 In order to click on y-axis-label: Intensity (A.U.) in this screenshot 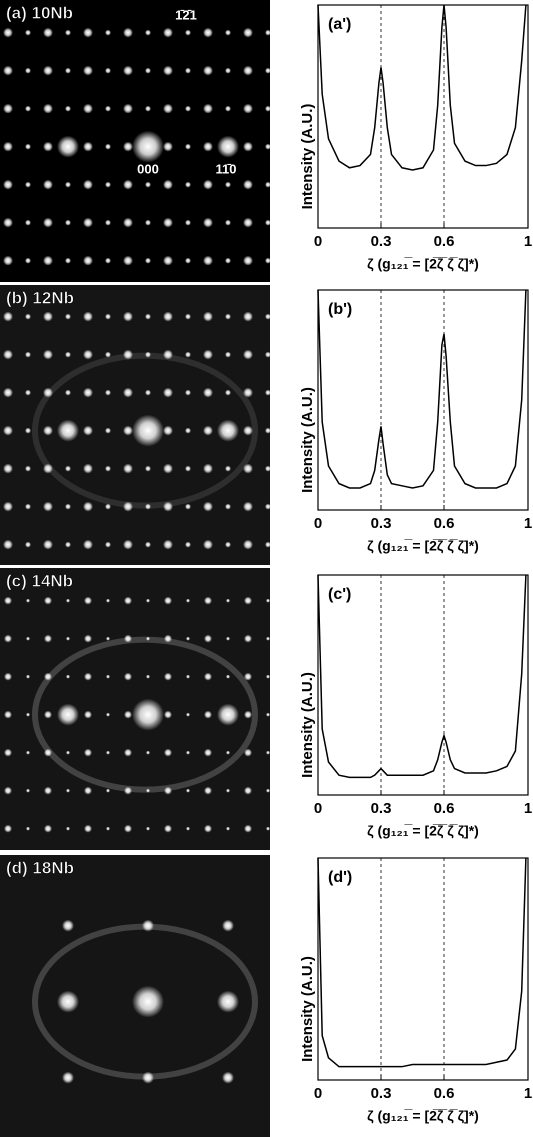, I will do `click(307, 1009)`.